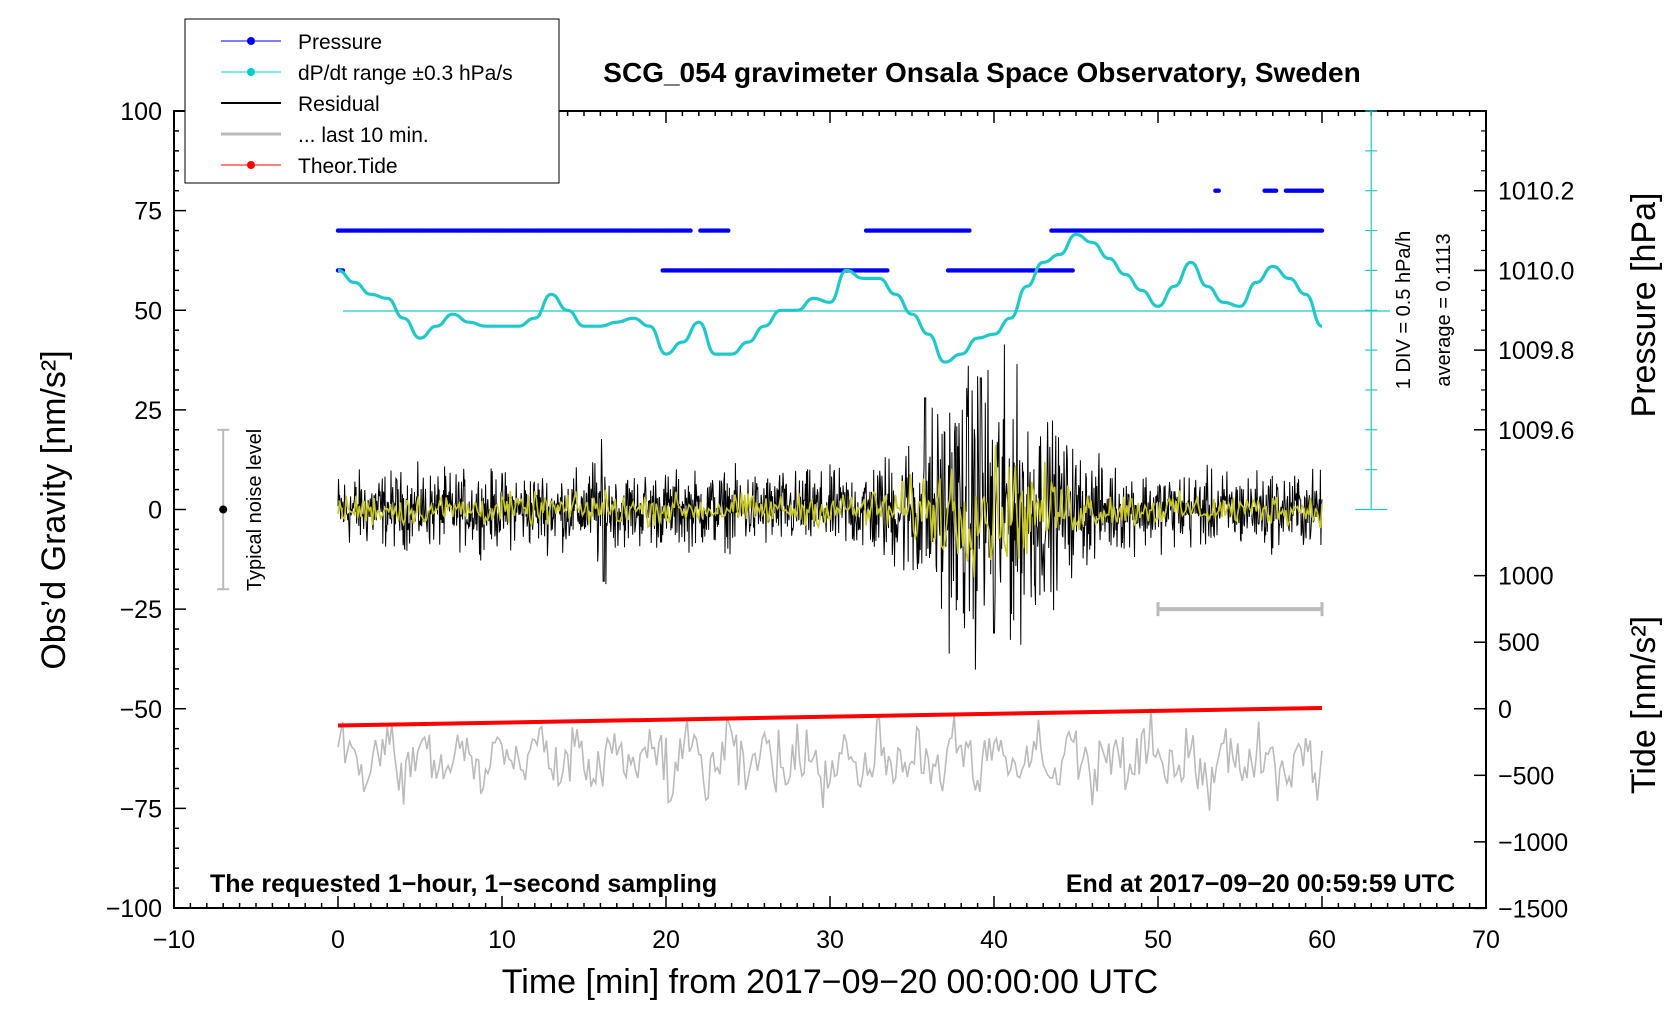 The image size is (1676, 1020). Describe the element at coordinates (134, 510) in the screenshot. I see `y-axis-left: 100 75 50 25 0 −25 −50 −75 −100` at that location.